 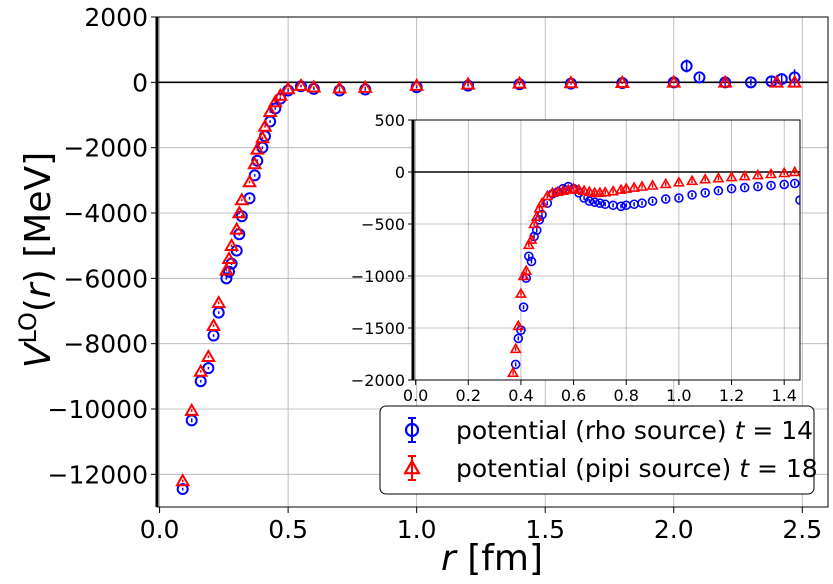 I want to click on main-y-tick-label: −2000, so click(x=105, y=148).